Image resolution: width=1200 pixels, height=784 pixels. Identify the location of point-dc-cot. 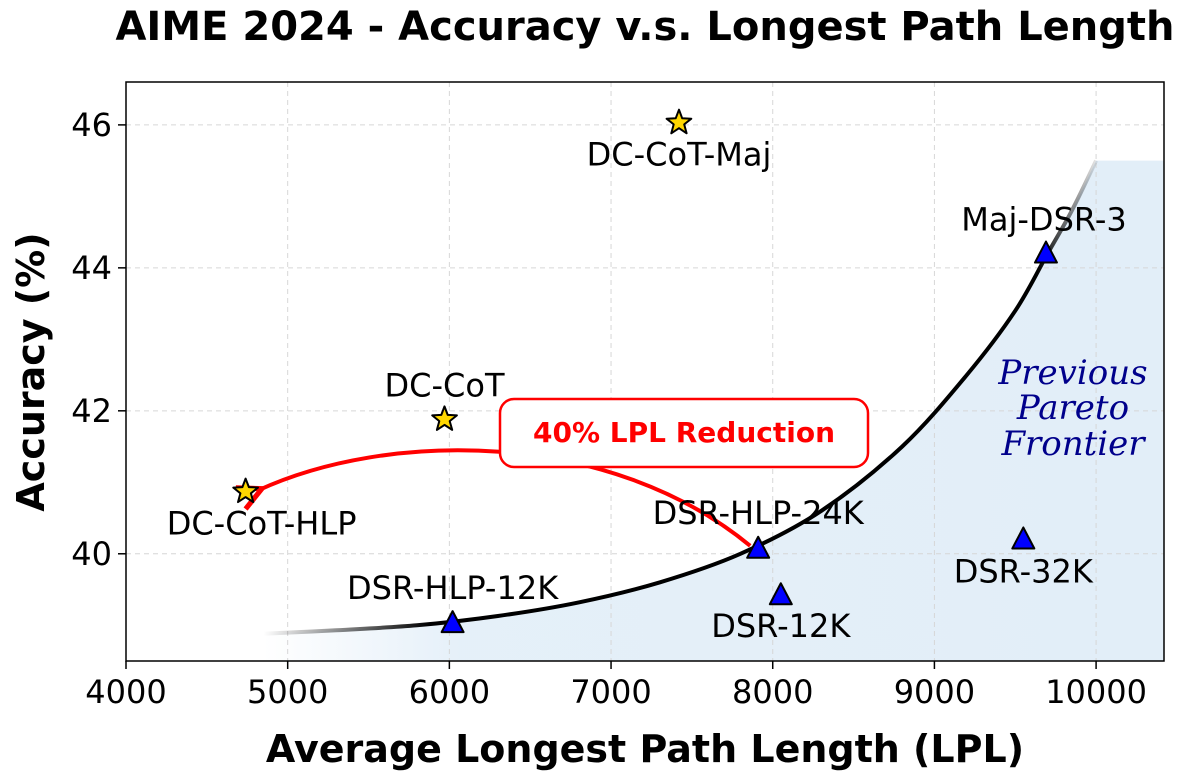
(444, 418).